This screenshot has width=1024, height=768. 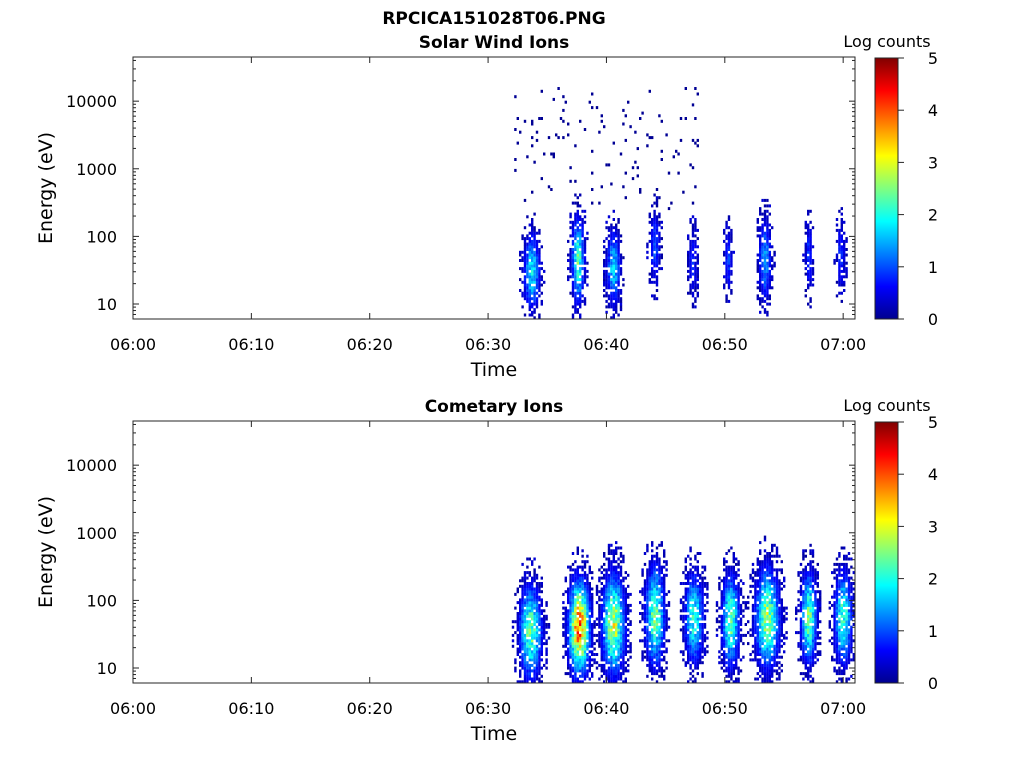 I want to click on colorbar-tick-label: 4, so click(x=933, y=110).